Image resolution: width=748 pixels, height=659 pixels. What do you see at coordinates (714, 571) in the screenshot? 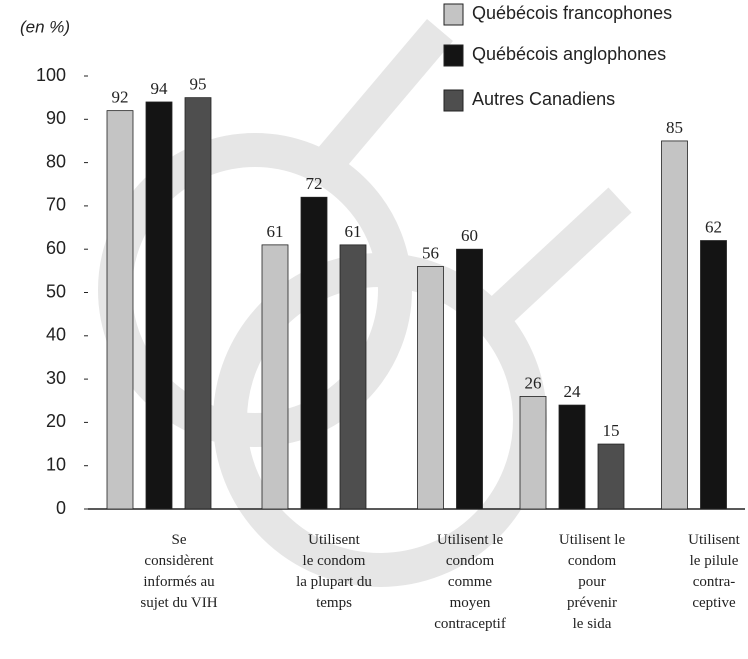
I see `x-tick-label: Utilisent le pilule contra- ceptive` at bounding box center [714, 571].